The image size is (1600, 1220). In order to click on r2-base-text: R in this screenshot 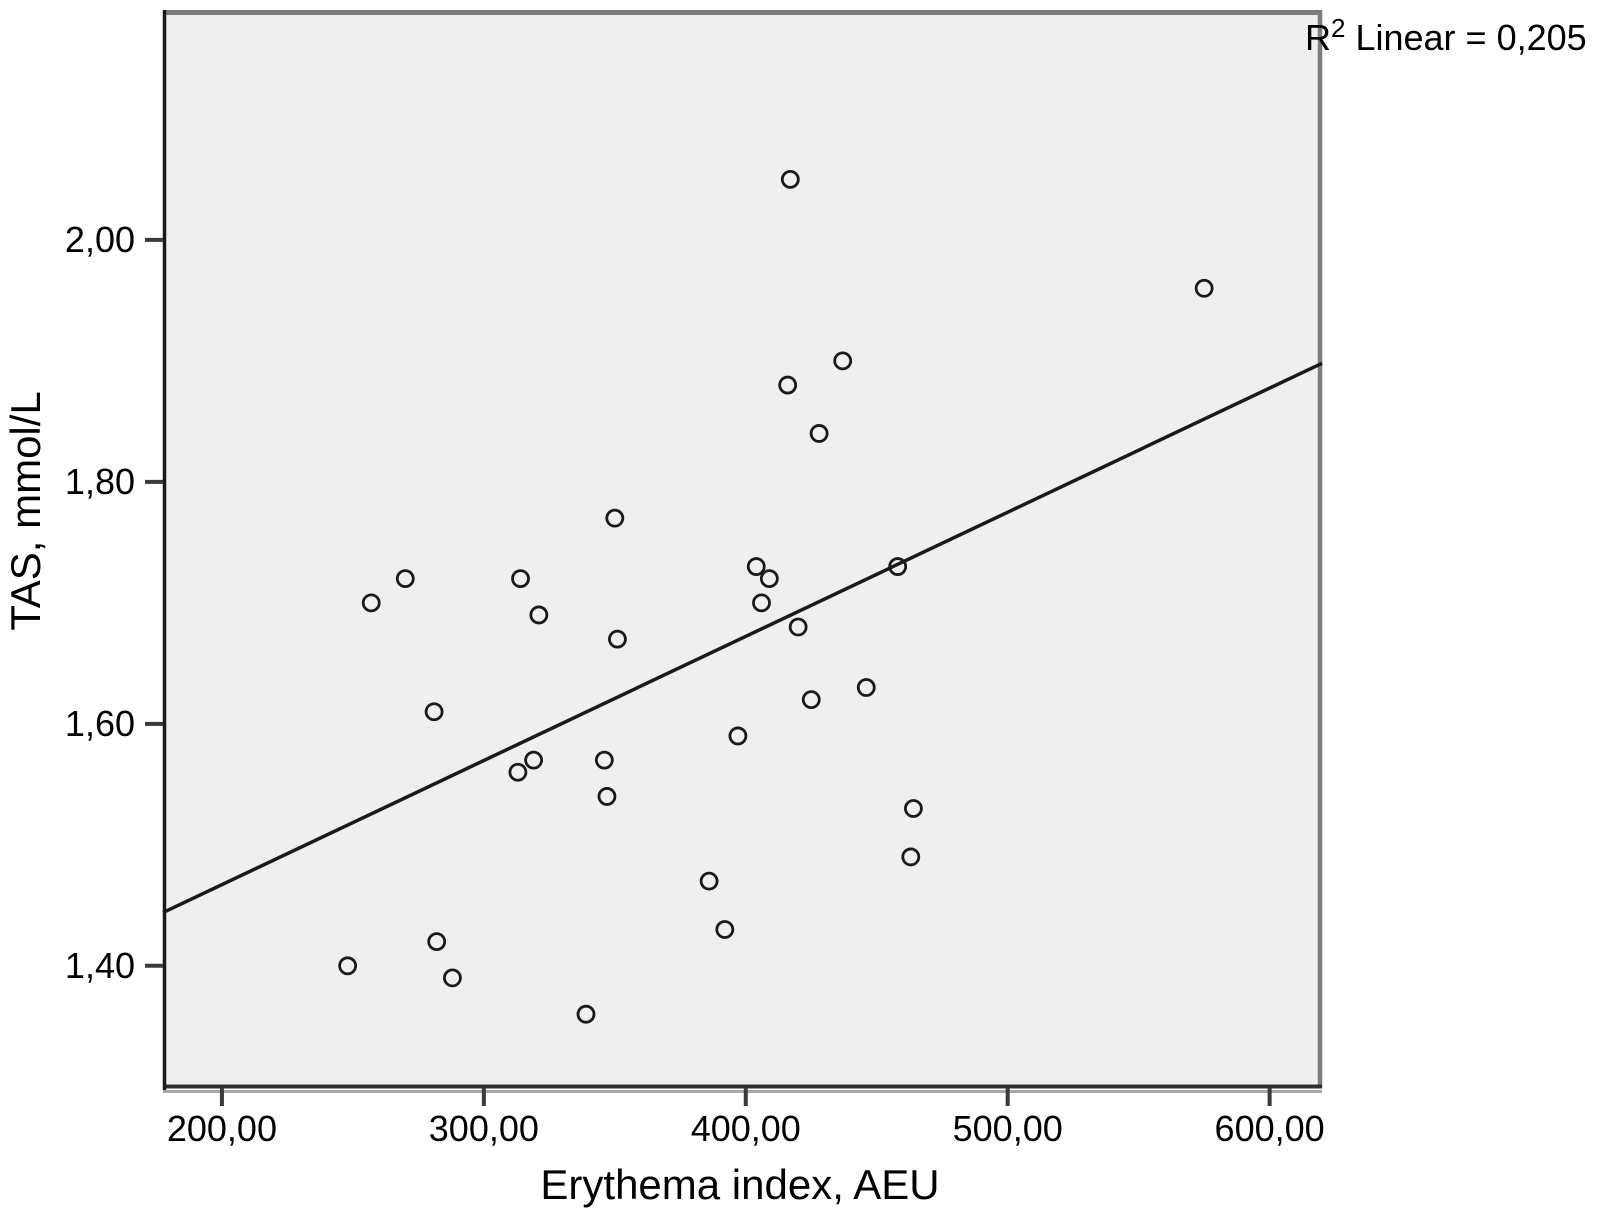, I will do `click(1318, 37)`.